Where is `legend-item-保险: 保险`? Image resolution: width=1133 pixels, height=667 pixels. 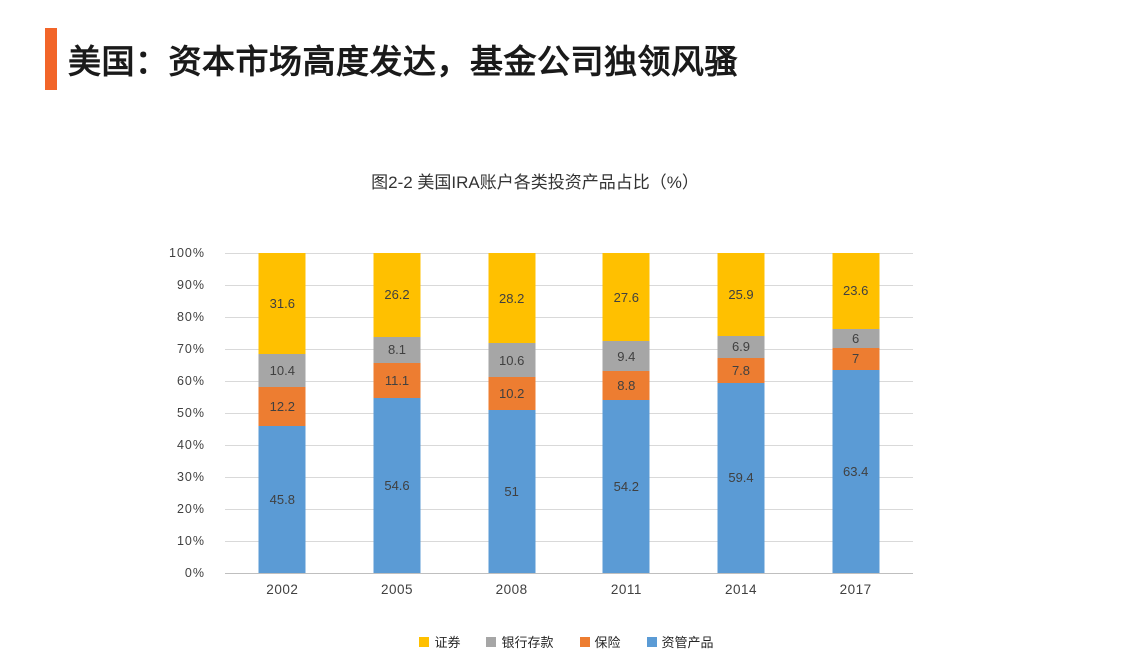 legend-item-保险: 保险 is located at coordinates (600, 641).